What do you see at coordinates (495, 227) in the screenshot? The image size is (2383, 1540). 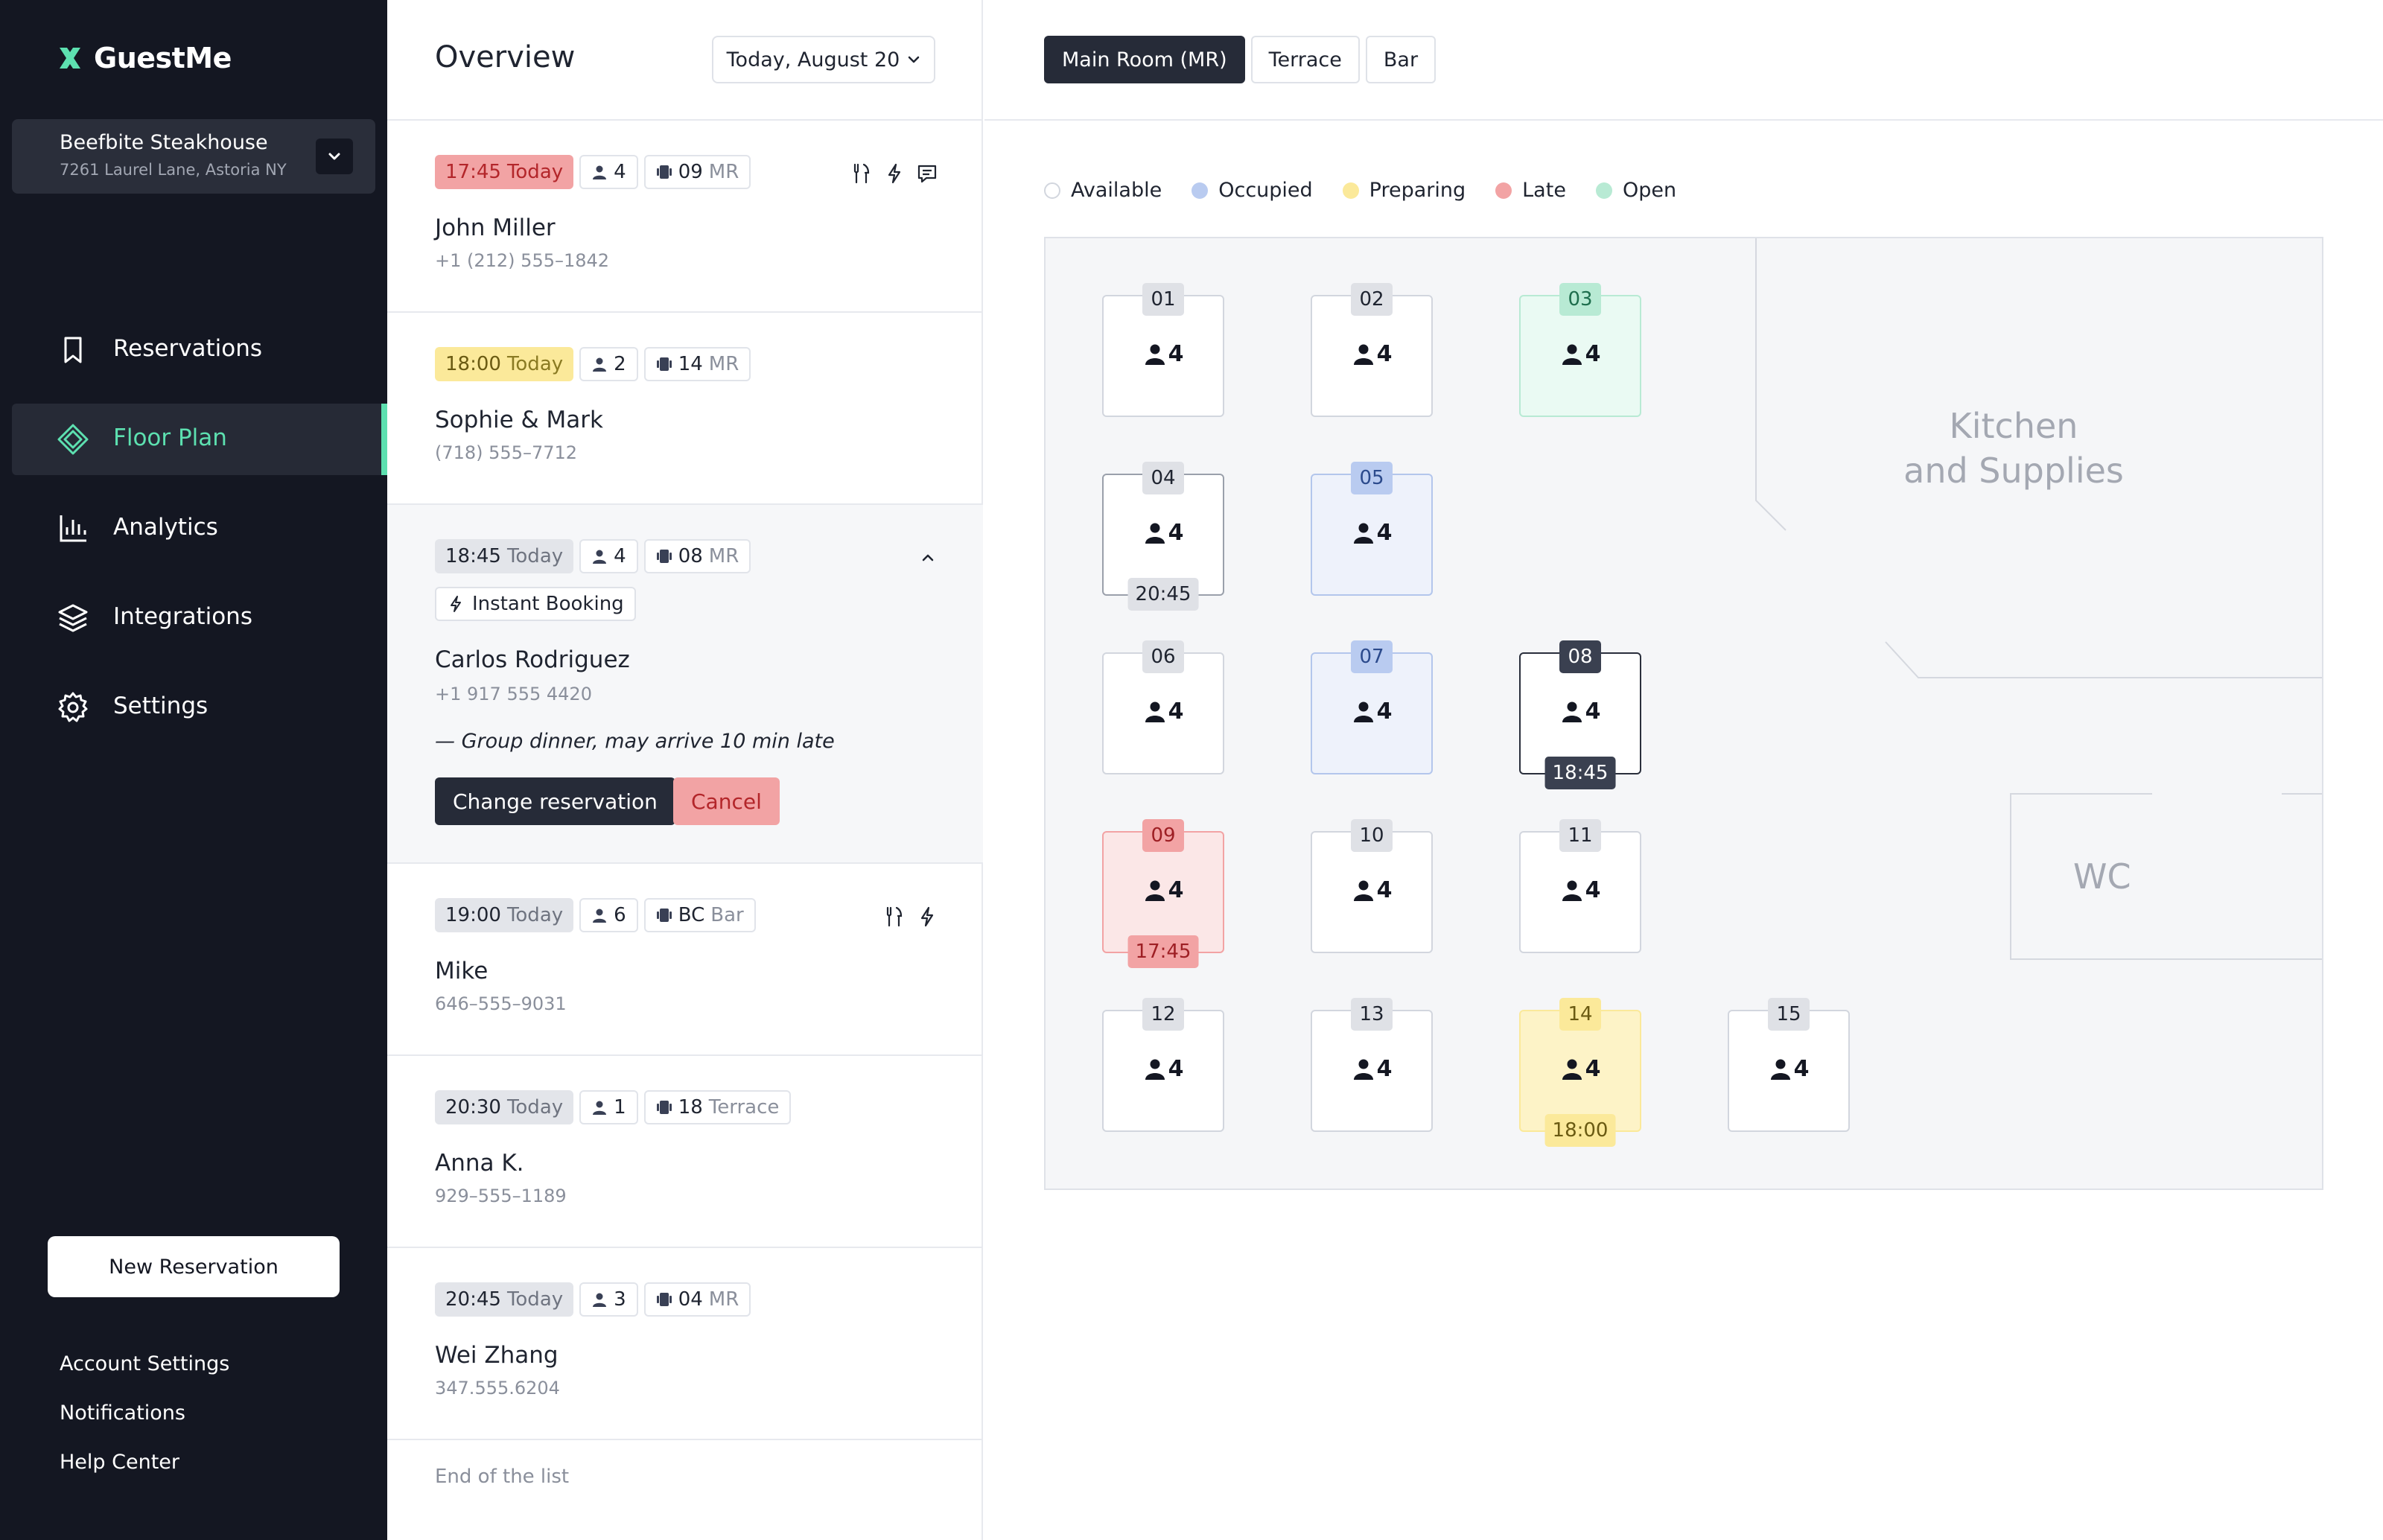 I see `guest-name: John Miller` at bounding box center [495, 227].